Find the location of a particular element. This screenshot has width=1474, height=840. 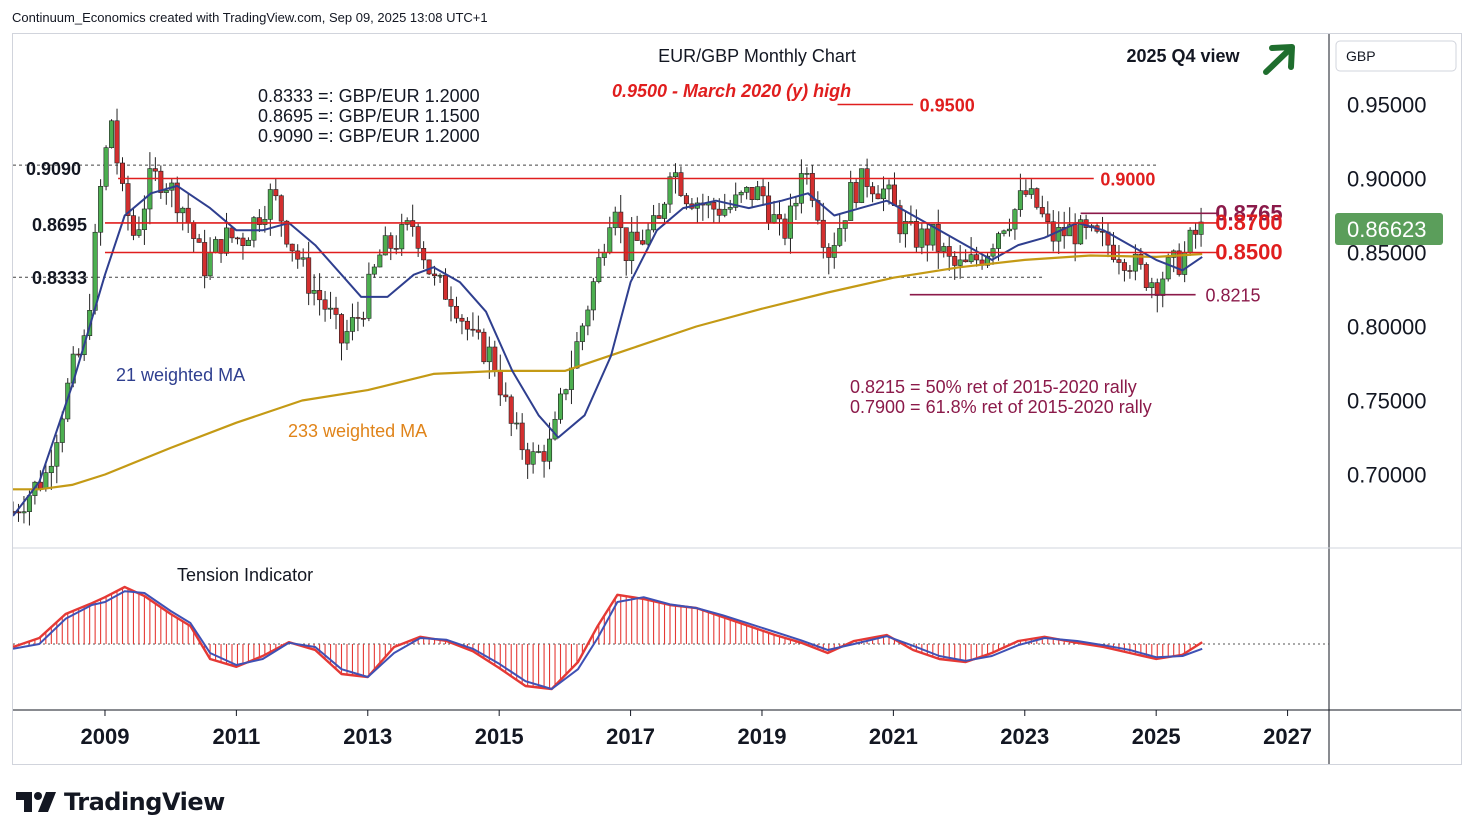

y-tick-label: 0.95000 is located at coordinates (1387, 105).